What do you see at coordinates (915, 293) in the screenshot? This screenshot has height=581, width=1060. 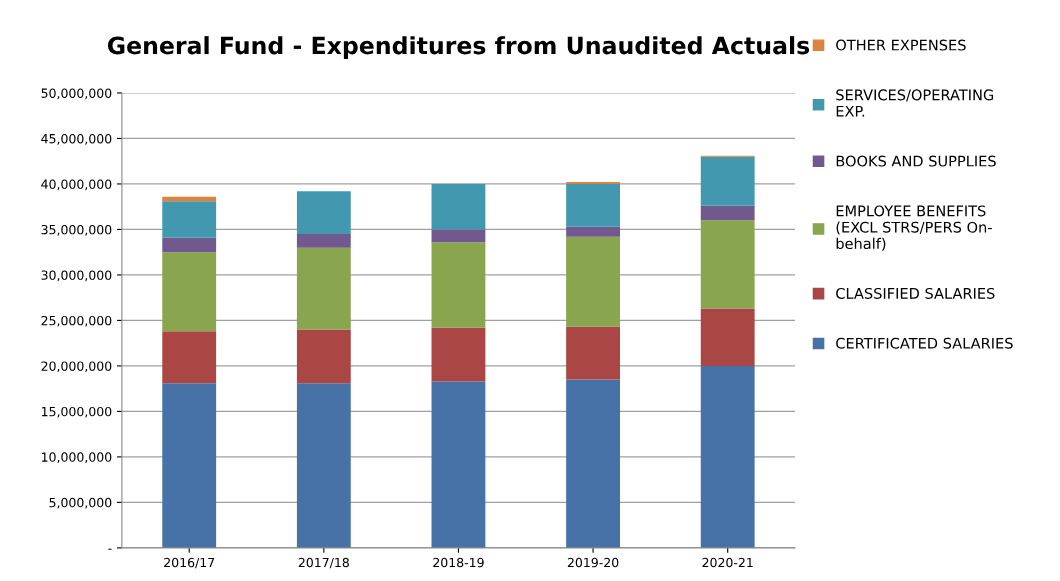 I see `legend-label: CLASSIFIED SALARIES` at bounding box center [915, 293].